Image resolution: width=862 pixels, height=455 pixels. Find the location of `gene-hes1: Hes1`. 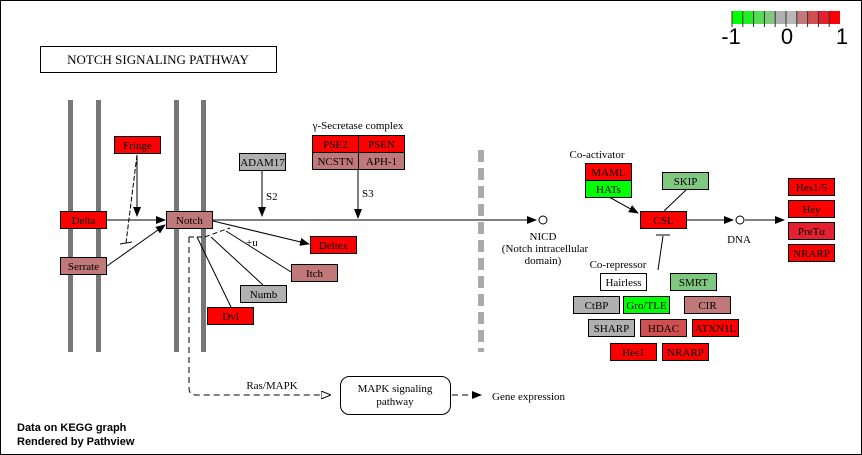

gene-hes1: Hes1 is located at coordinates (633, 352).